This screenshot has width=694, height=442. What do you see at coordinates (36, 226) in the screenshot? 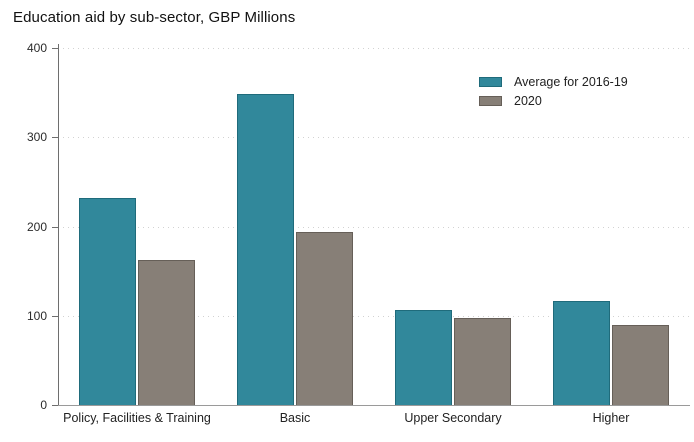
I see `y-tick-label-200: 200` at bounding box center [36, 226].